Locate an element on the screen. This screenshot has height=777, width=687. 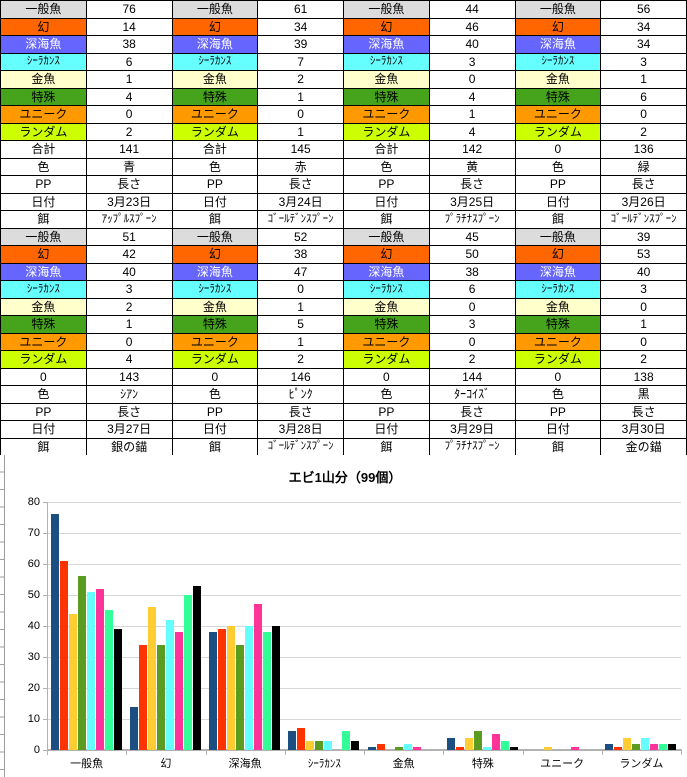
cell-category-count: 53 is located at coordinates (644, 255).